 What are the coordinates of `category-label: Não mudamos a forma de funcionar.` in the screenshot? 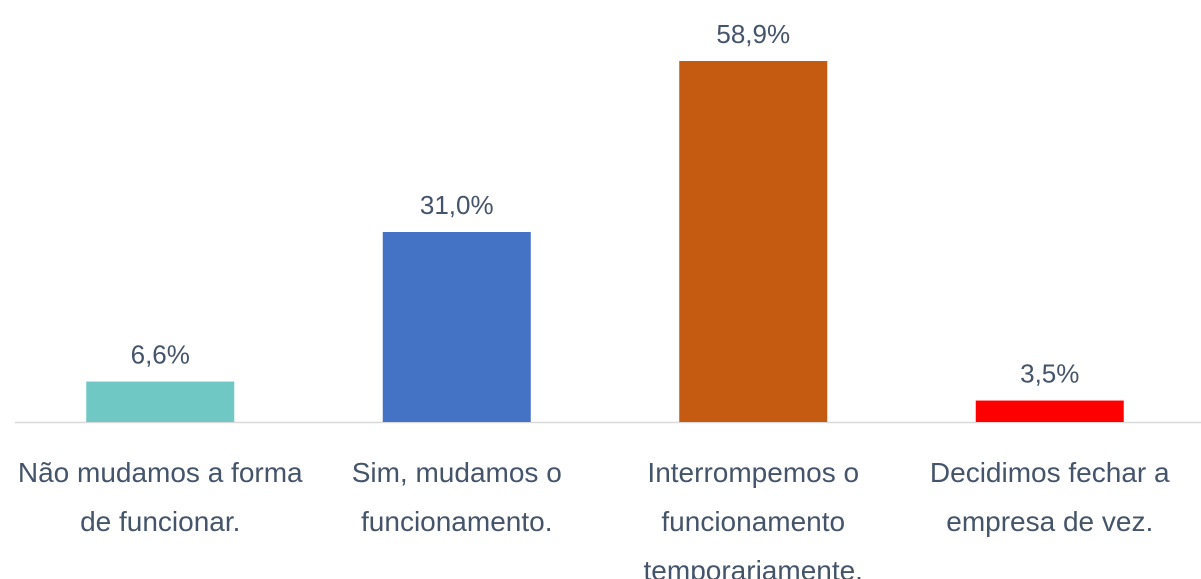 It's located at (160, 497).